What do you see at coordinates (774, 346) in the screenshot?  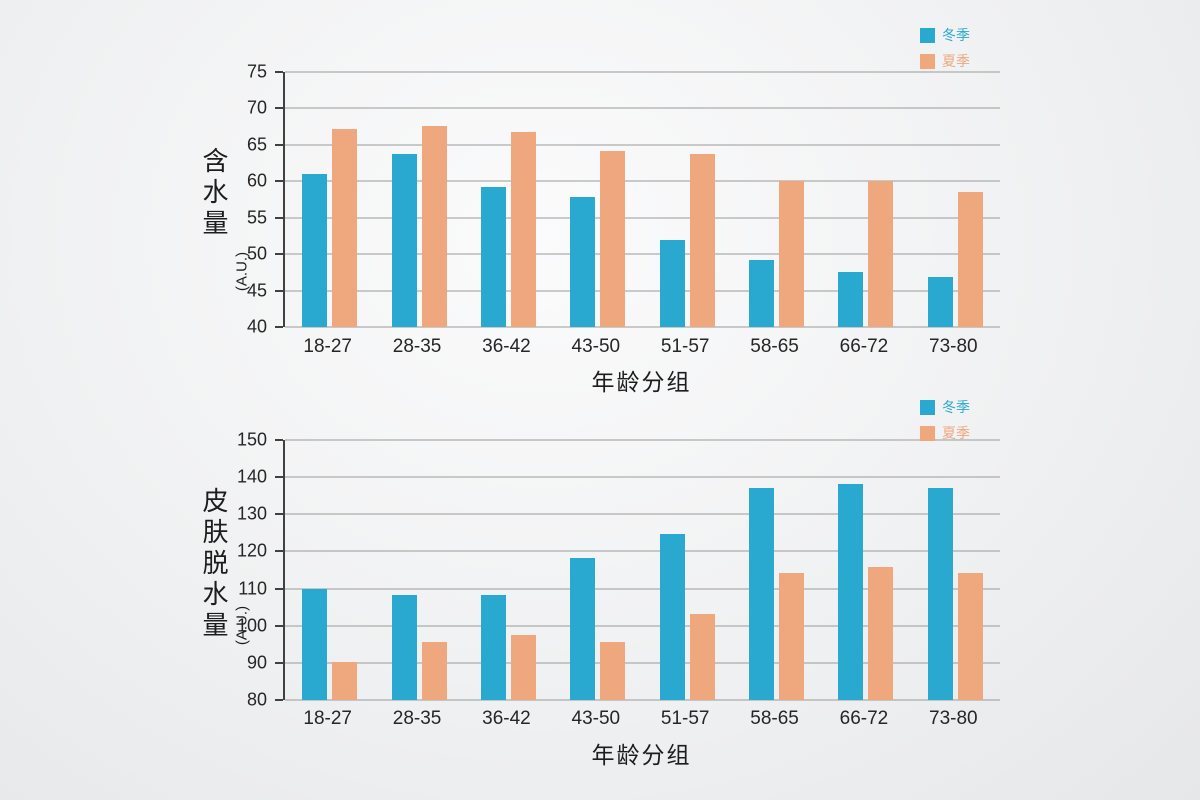 I see `x-tick-label: 58-65` at bounding box center [774, 346].